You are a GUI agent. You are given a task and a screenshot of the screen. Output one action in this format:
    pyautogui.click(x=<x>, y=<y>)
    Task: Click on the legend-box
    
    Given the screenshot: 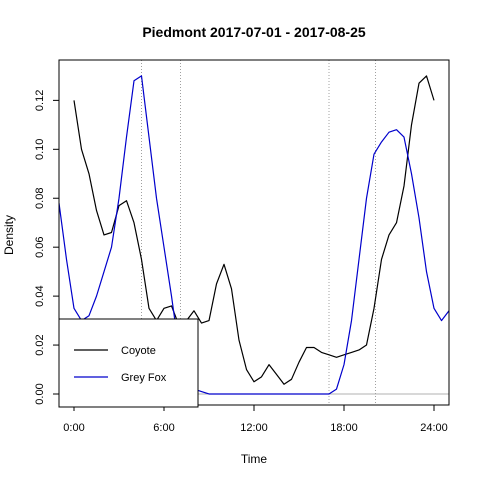 What is the action you would take?
    pyautogui.click(x=128, y=363)
    